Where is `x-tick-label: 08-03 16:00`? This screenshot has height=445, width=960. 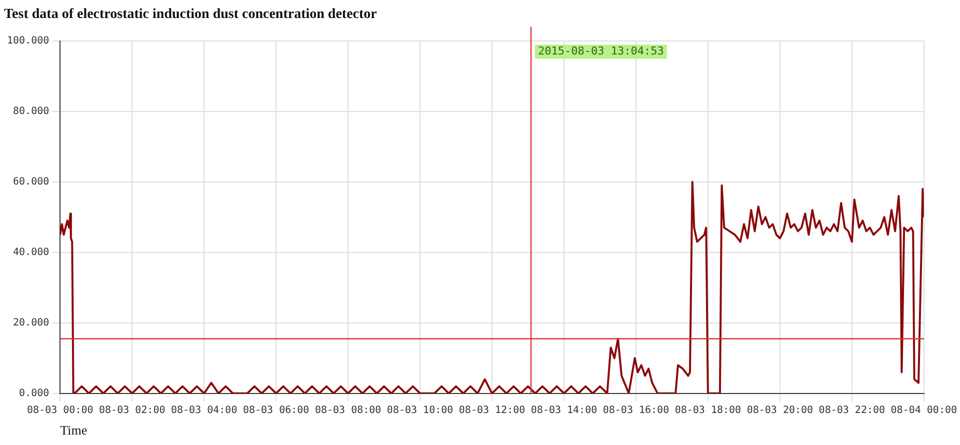 x-tick-label: 08-03 16:00 is located at coordinates (636, 410).